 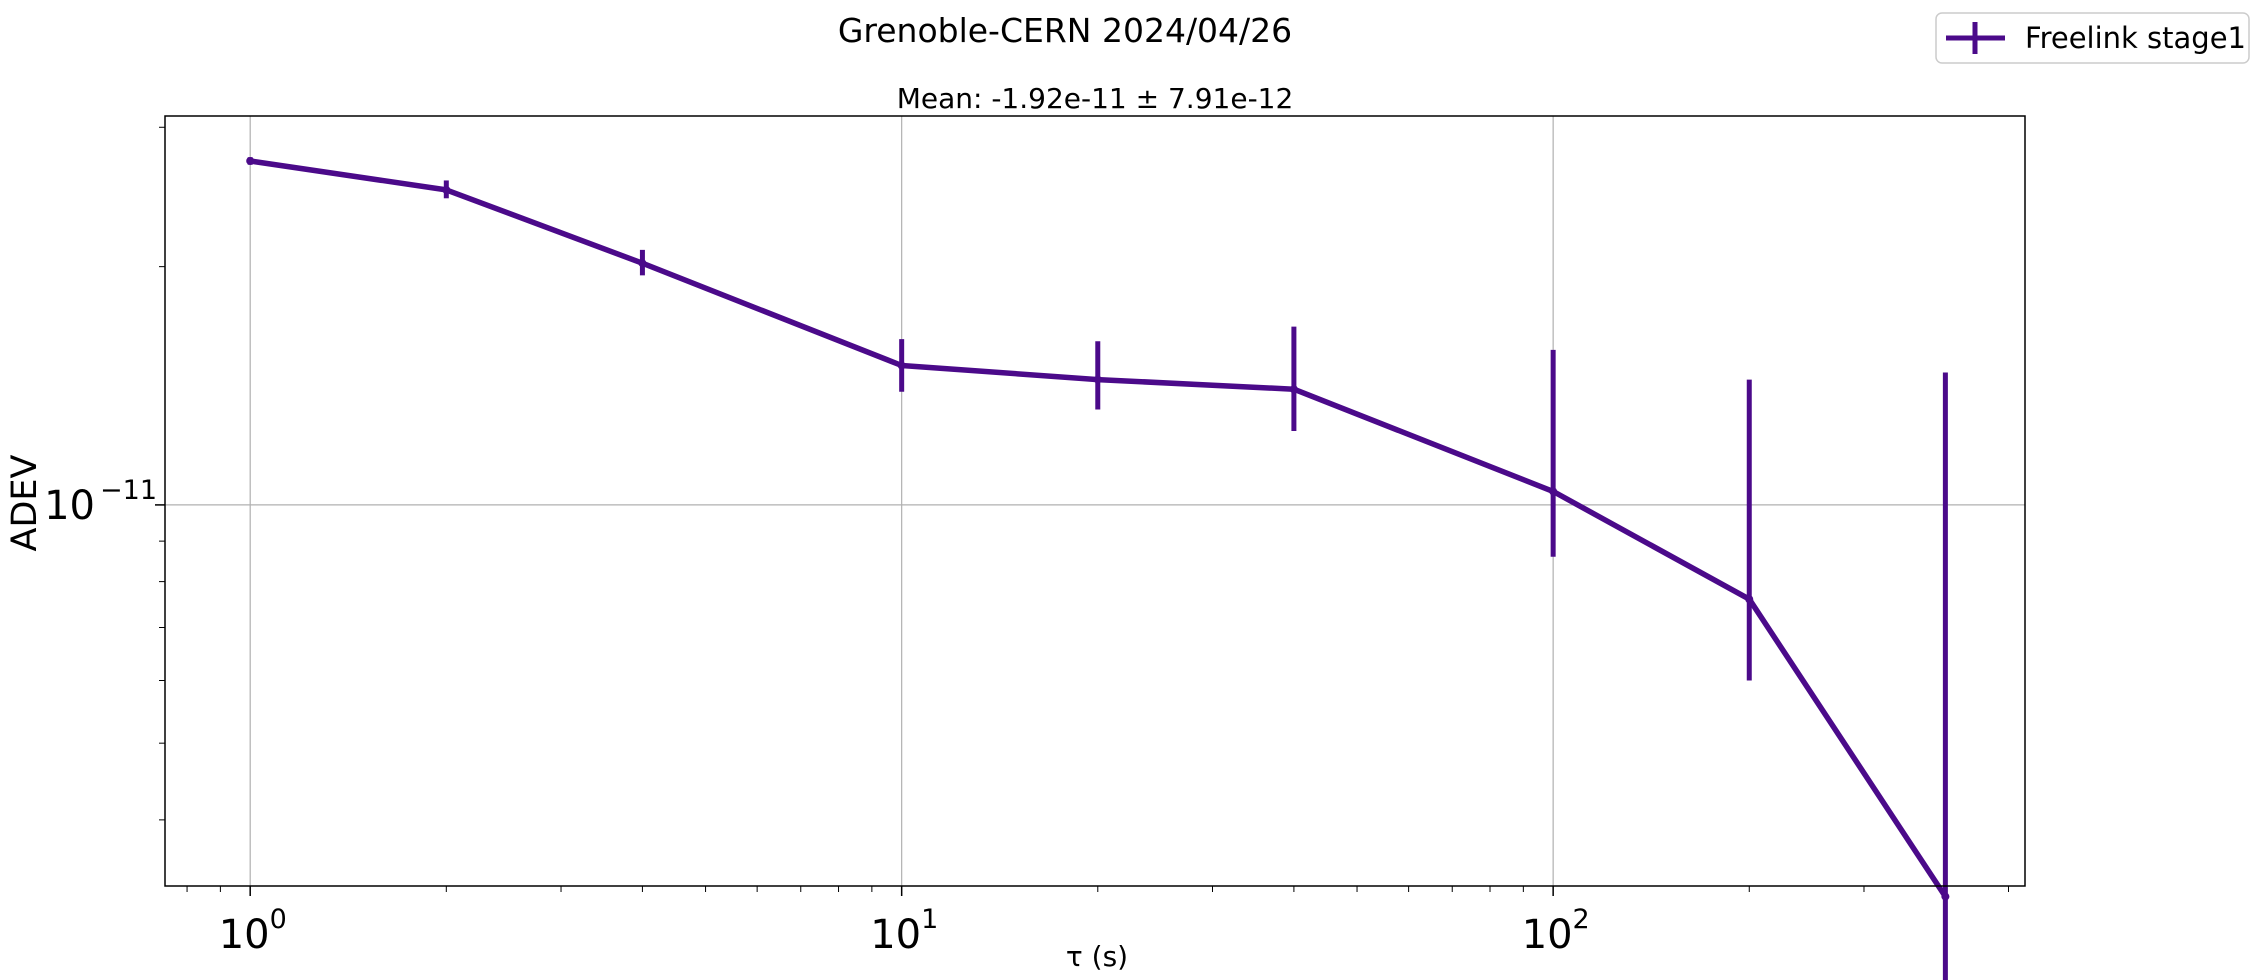 What do you see at coordinates (69, 506) in the screenshot?
I see `y-tick-label: 10` at bounding box center [69, 506].